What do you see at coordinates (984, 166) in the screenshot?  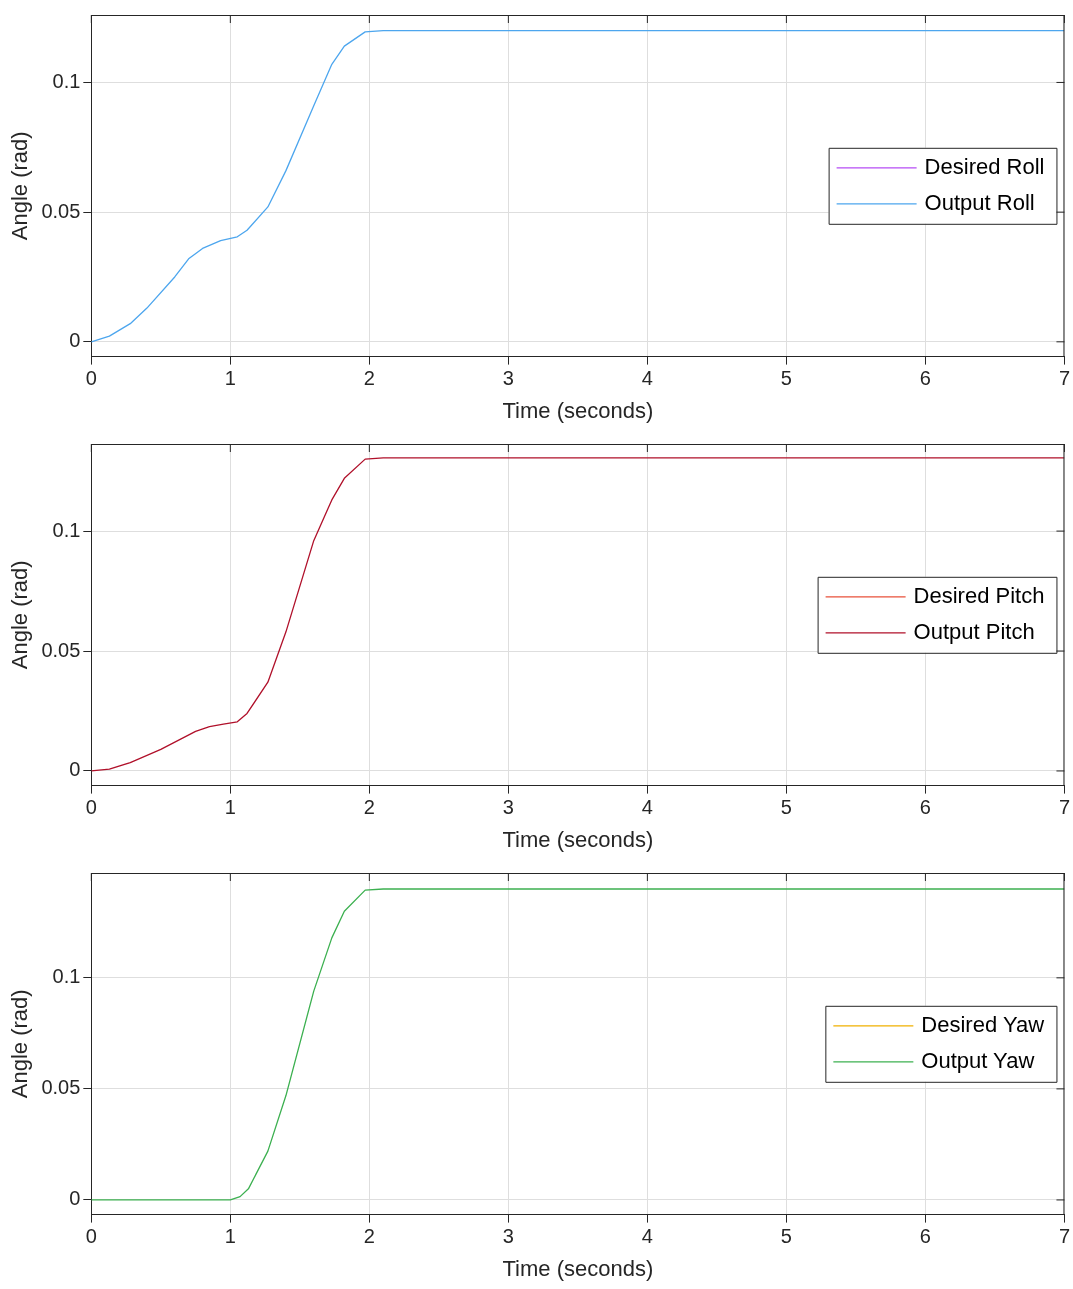 I see `legend-label: Desired Roll` at bounding box center [984, 166].